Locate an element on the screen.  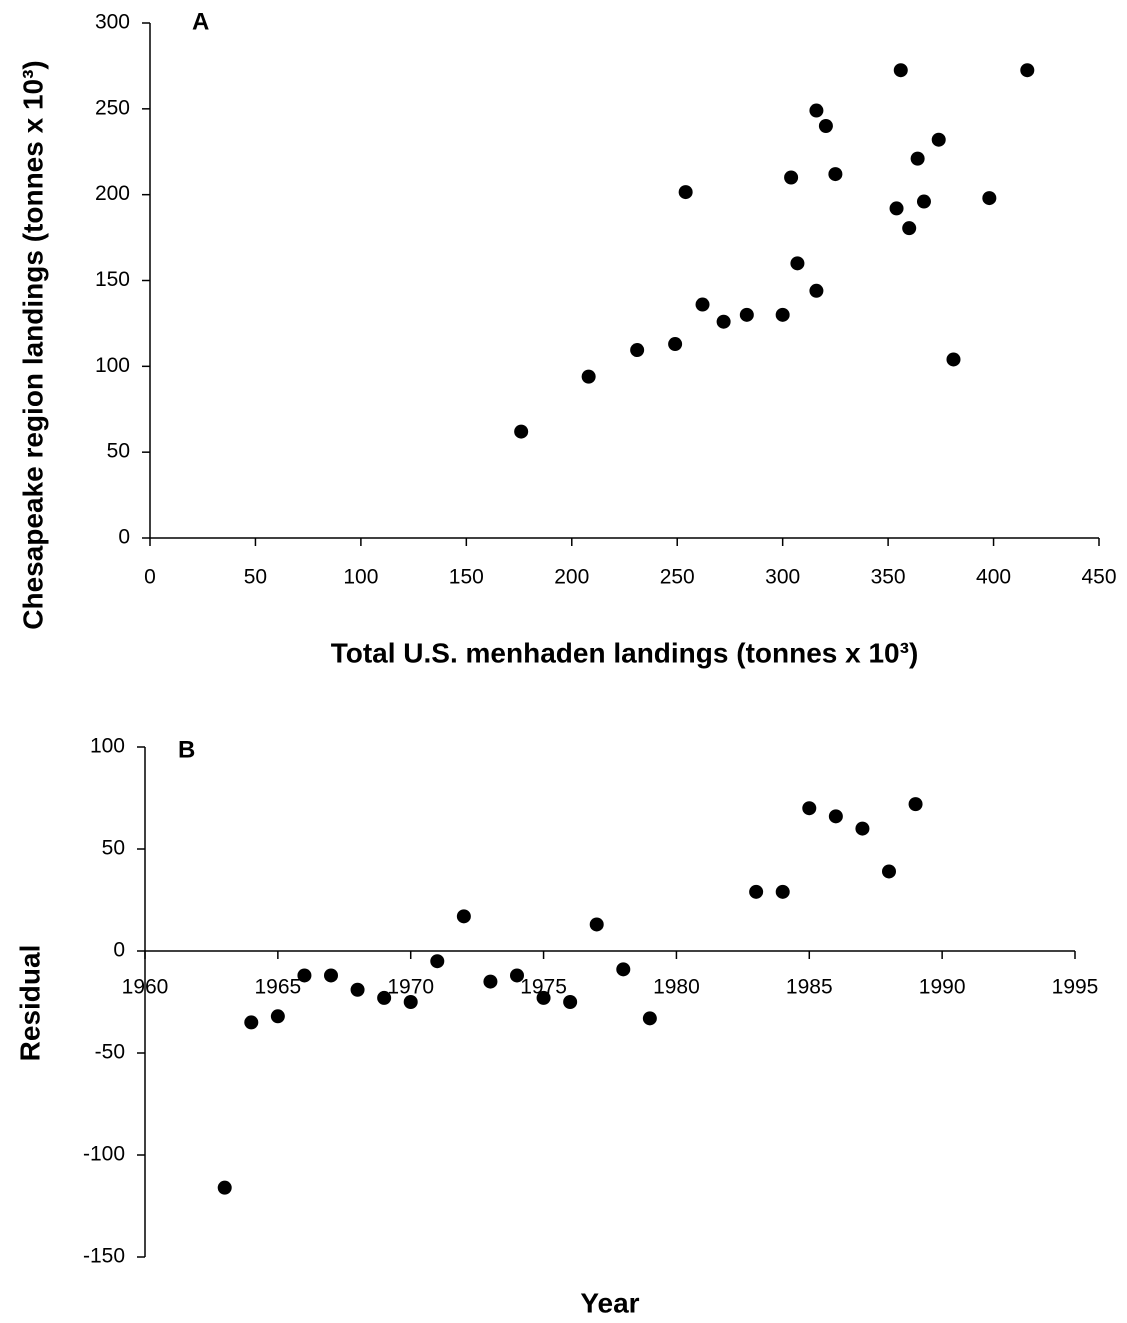
x-tick-label: 1960 is located at coordinates (145, 987).